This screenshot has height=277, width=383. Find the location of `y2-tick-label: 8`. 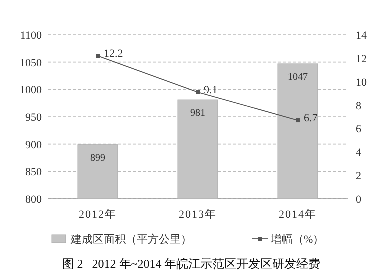

y2-tick-label: 8 is located at coordinates (359, 106).